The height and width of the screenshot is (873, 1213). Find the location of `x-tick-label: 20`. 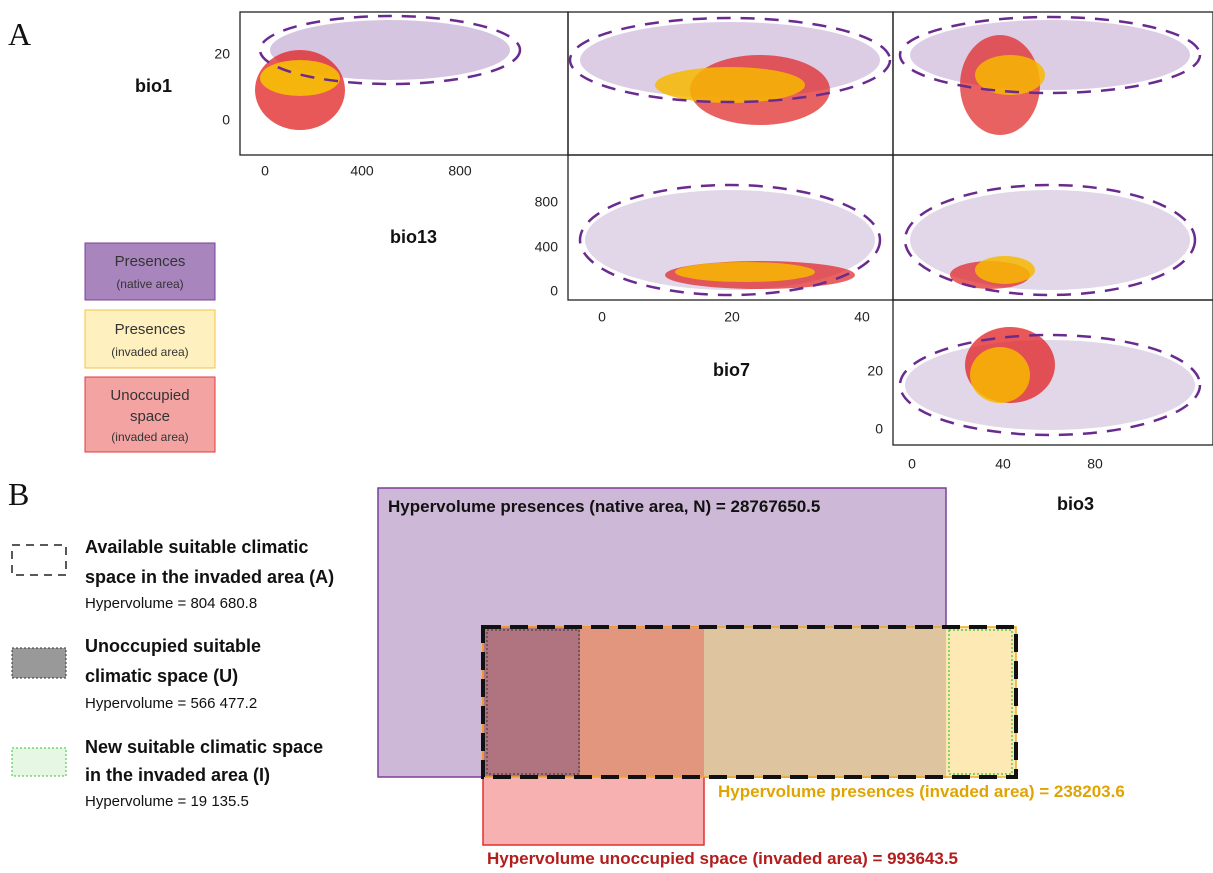

x-tick-label: 20 is located at coordinates (732, 317).